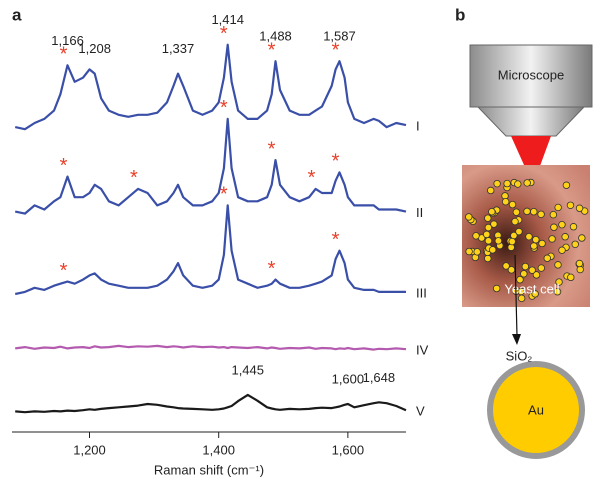 The image size is (598, 486). I want to click on arrow, so click(516, 295).